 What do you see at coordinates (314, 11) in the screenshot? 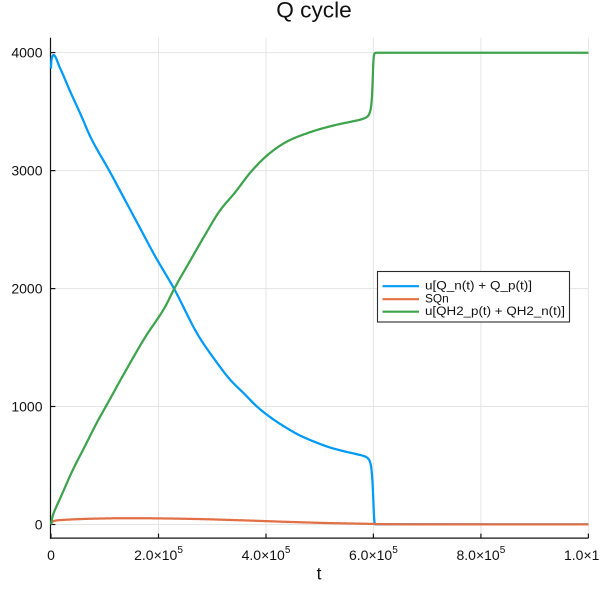
I see `svg-text: Q cycle` at bounding box center [314, 11].